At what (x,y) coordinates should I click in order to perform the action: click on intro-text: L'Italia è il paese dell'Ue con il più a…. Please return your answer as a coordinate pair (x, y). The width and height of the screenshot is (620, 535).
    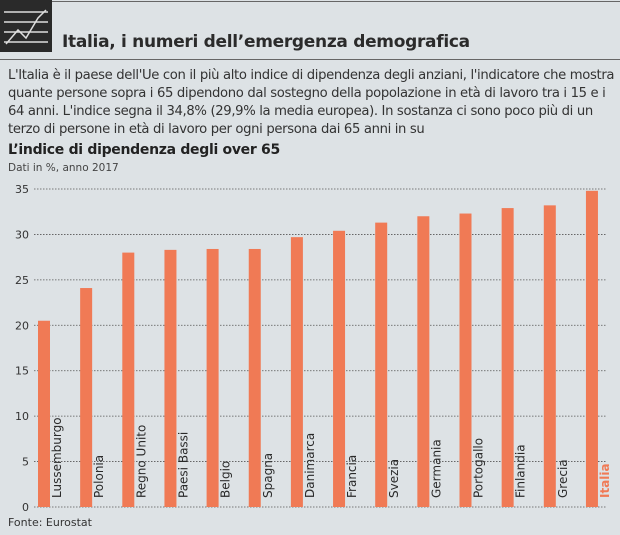
    Looking at the image, I should click on (311, 102).